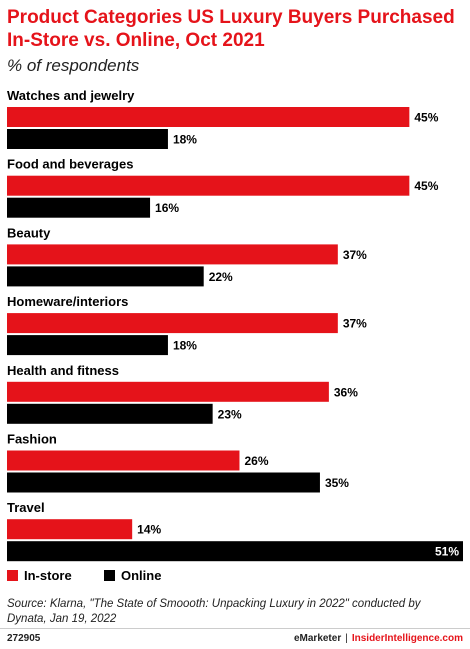 The height and width of the screenshot is (649, 470). I want to click on bar-in-store-travel, so click(70, 529).